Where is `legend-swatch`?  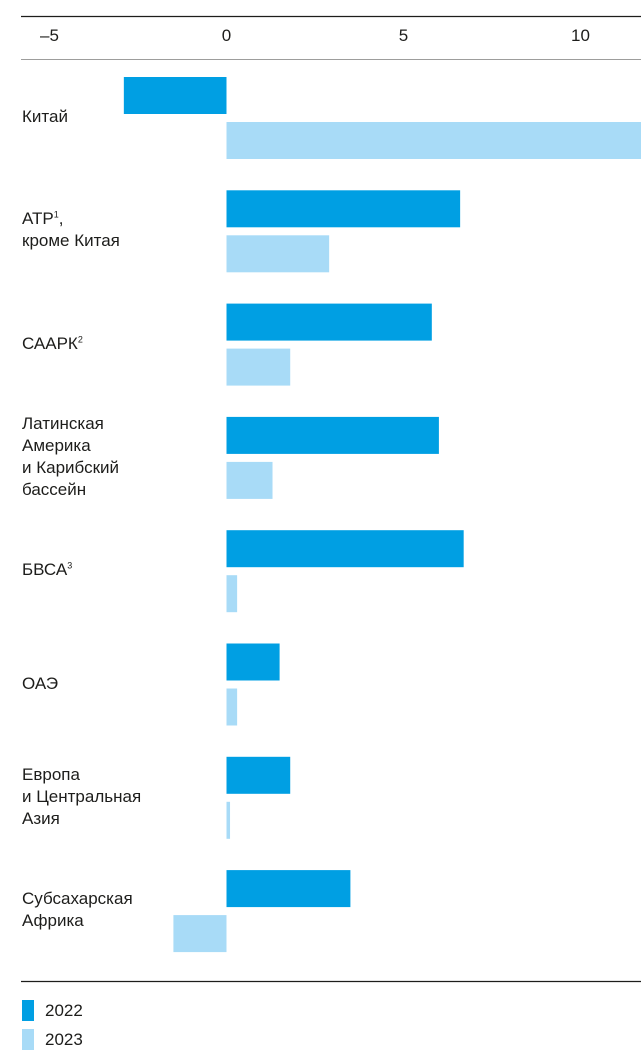 legend-swatch is located at coordinates (28, 1010).